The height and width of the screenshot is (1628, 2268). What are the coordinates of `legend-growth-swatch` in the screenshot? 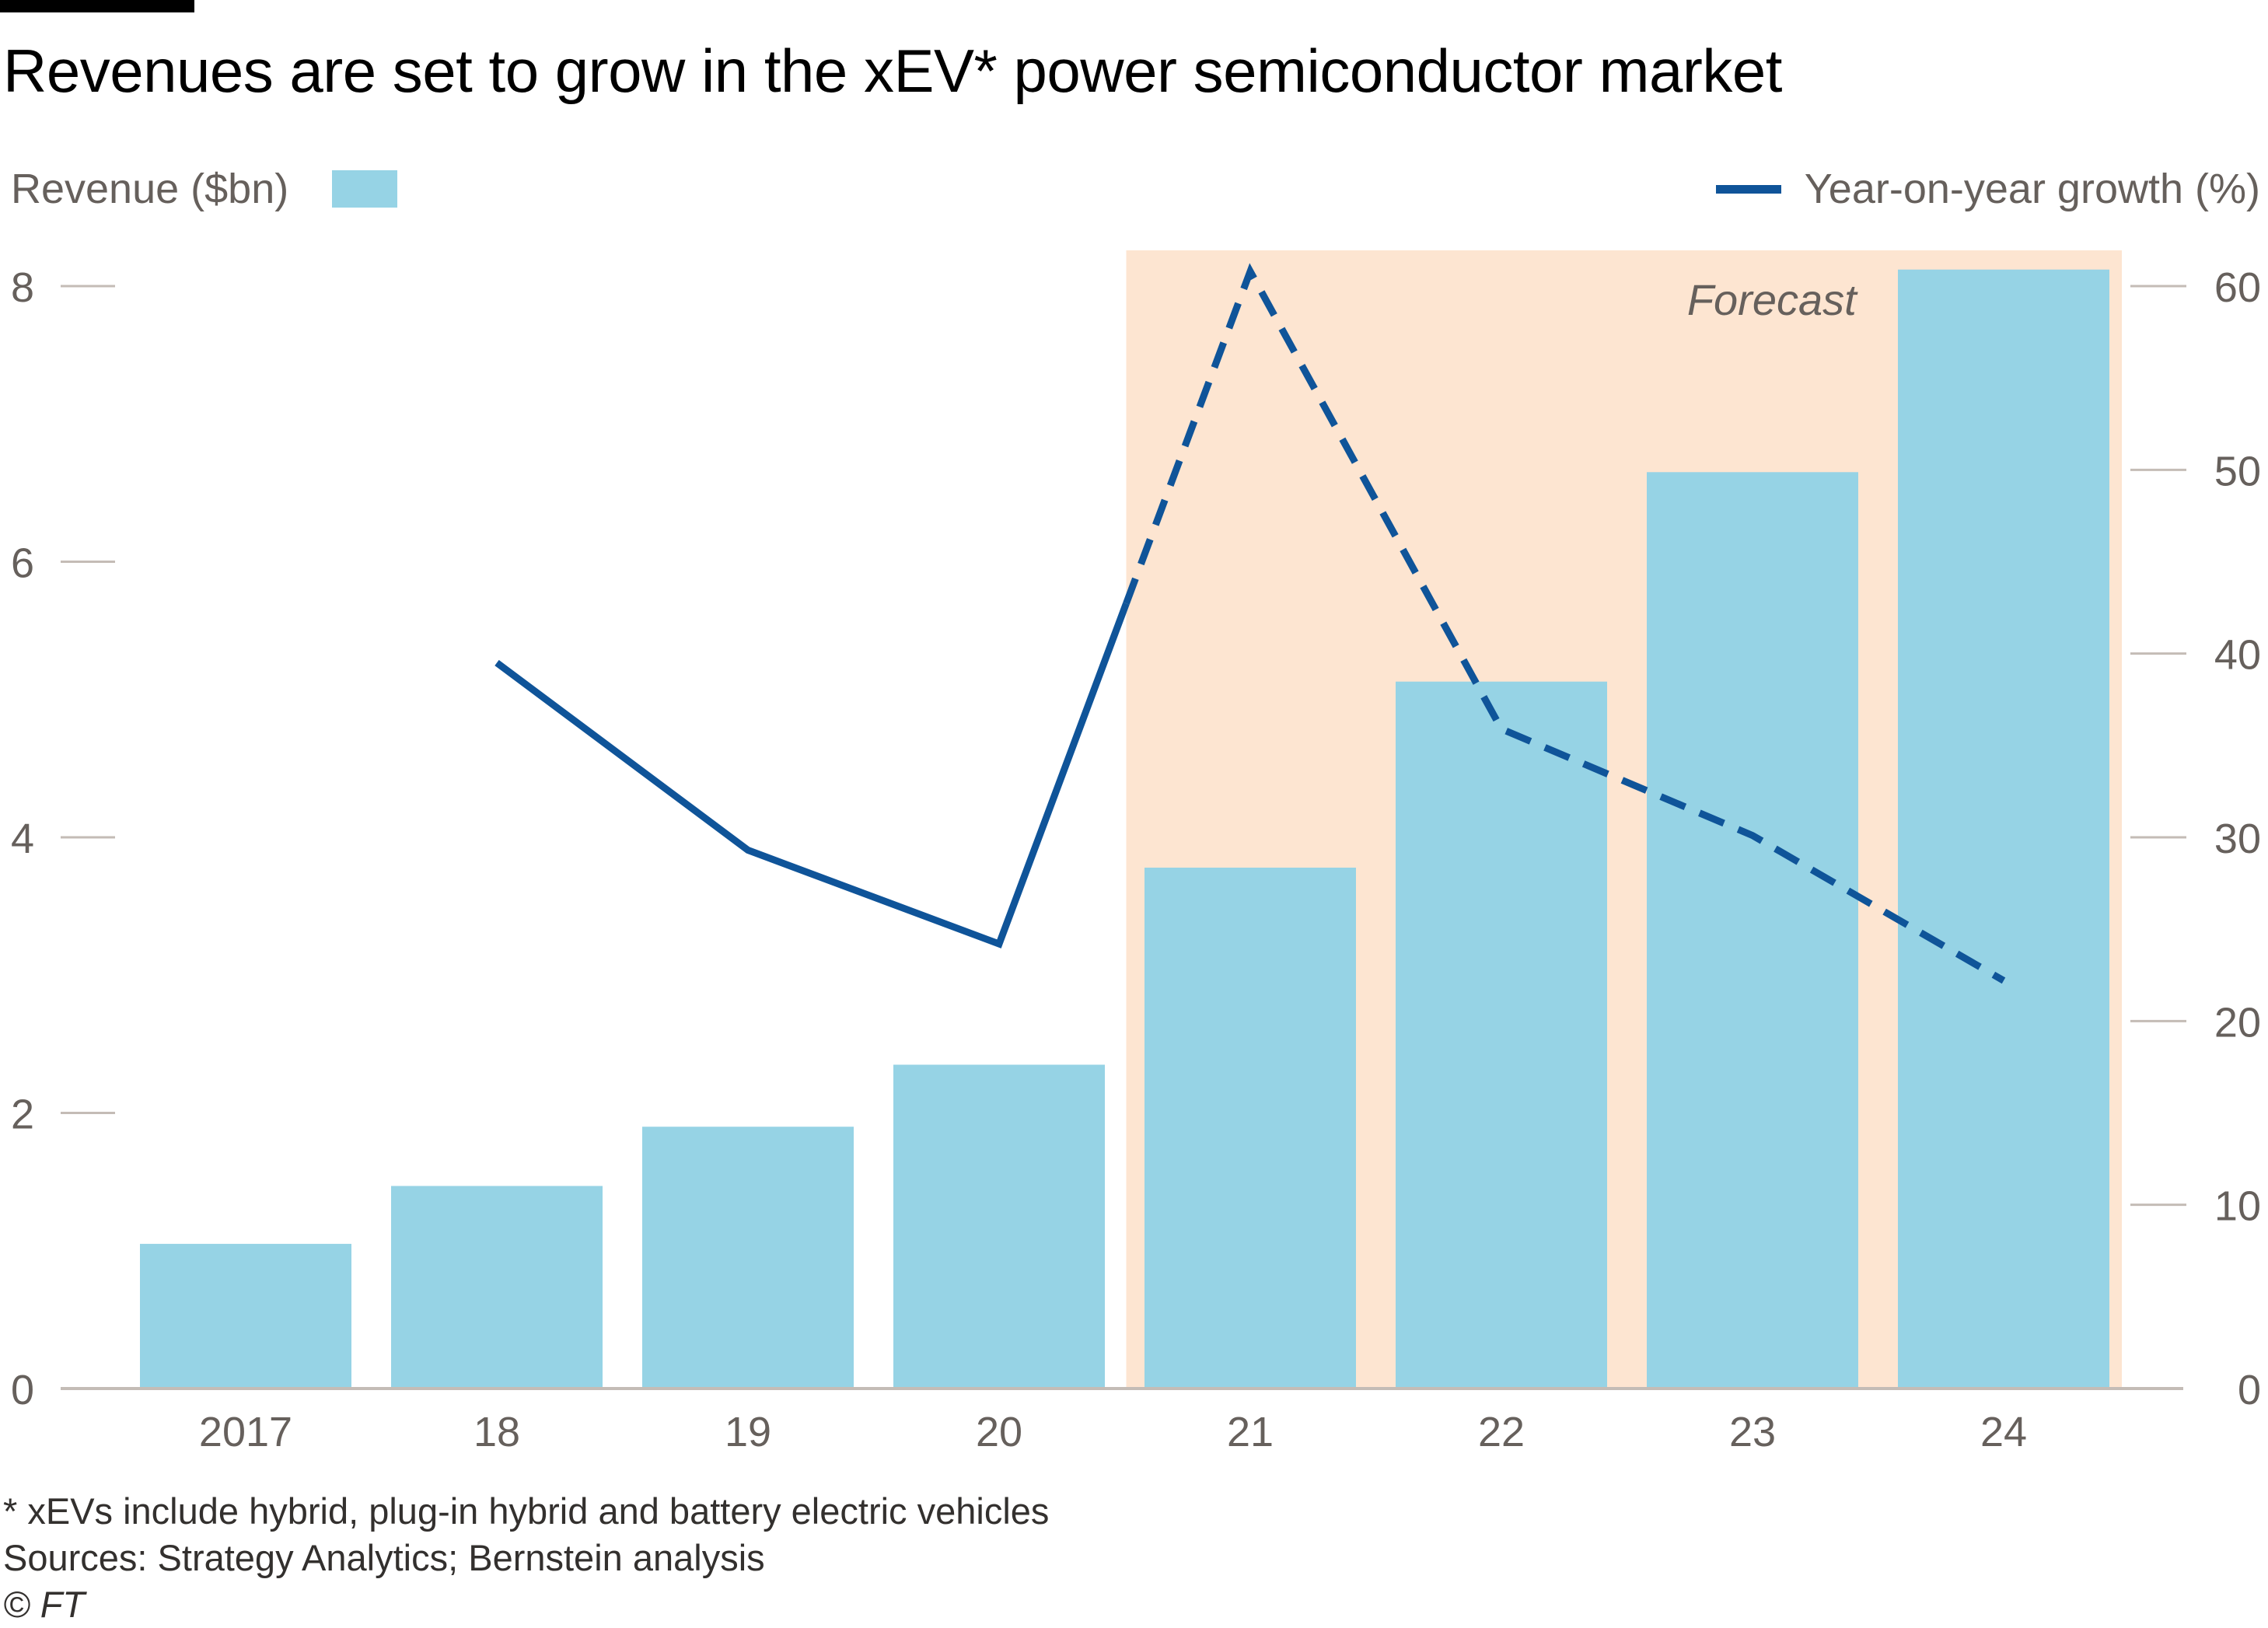 It's located at (1748, 189).